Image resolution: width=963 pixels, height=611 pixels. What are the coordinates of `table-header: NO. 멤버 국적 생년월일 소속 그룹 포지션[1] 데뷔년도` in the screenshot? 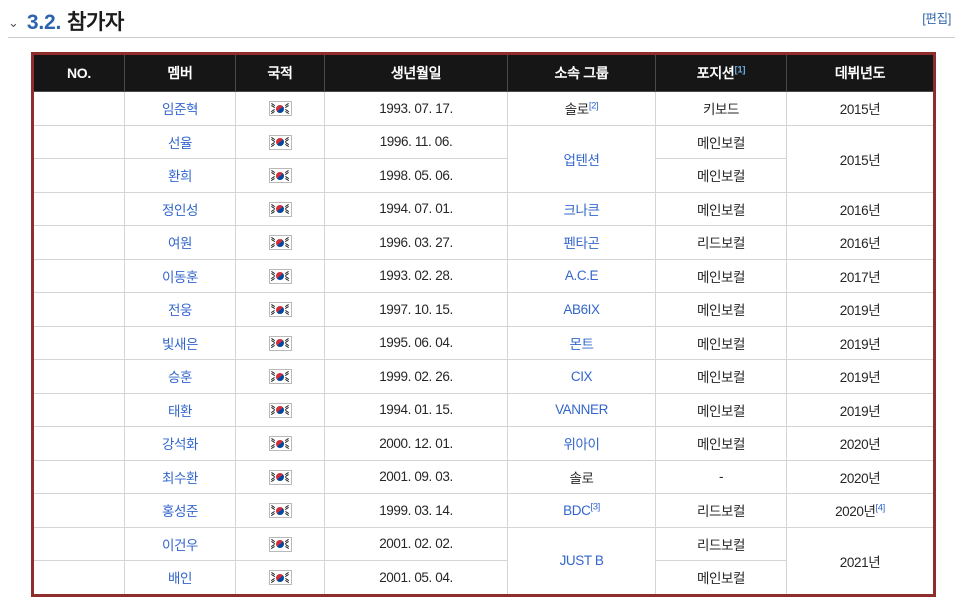 It's located at (483, 72).